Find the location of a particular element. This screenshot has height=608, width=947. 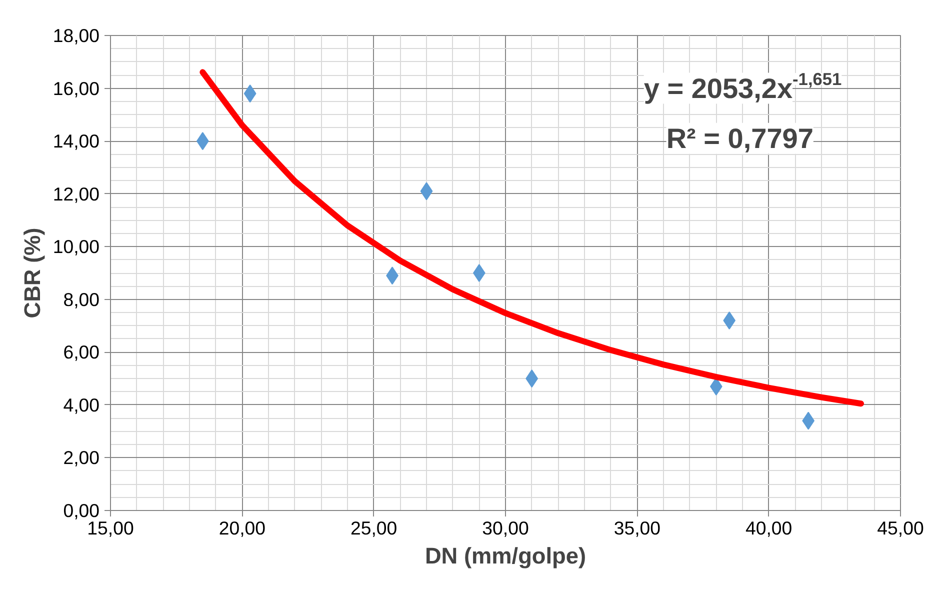

y-tick-label: 10,00 is located at coordinates (76, 247).